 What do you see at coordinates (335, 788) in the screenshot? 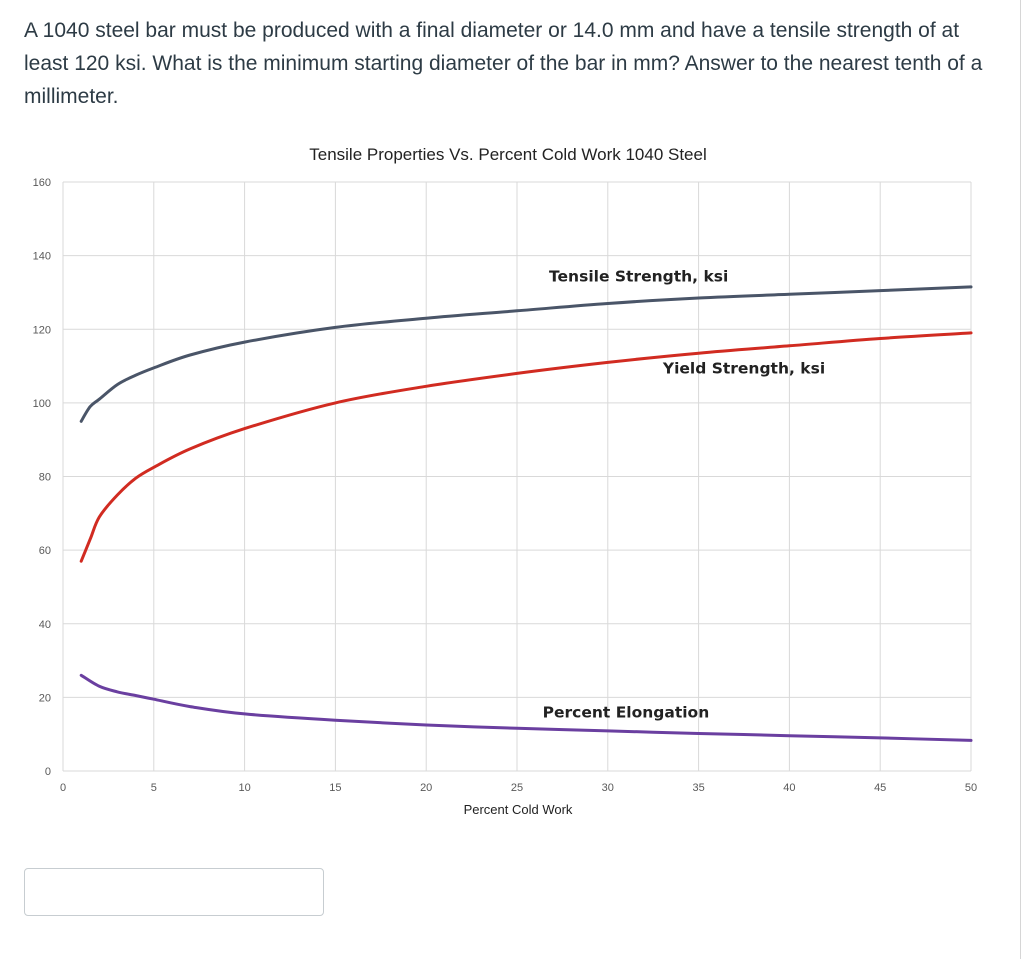
I see `x-tick-label: 15` at bounding box center [335, 788].